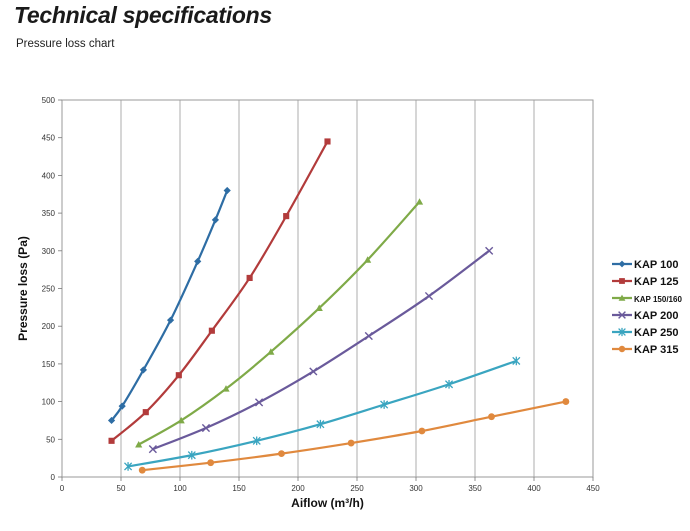  I want to click on legend-entry: KAP 125, so click(645, 282).